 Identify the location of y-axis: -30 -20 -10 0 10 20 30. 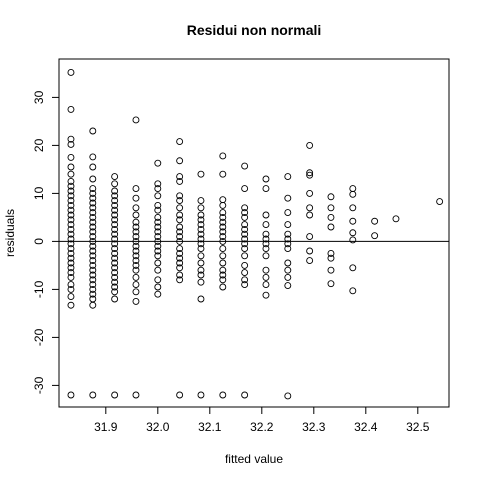
(46, 242).